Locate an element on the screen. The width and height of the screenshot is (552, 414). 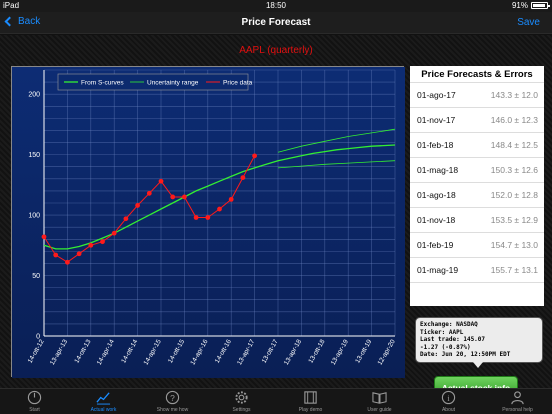
page-title: Price Forecast is located at coordinates (276, 22).